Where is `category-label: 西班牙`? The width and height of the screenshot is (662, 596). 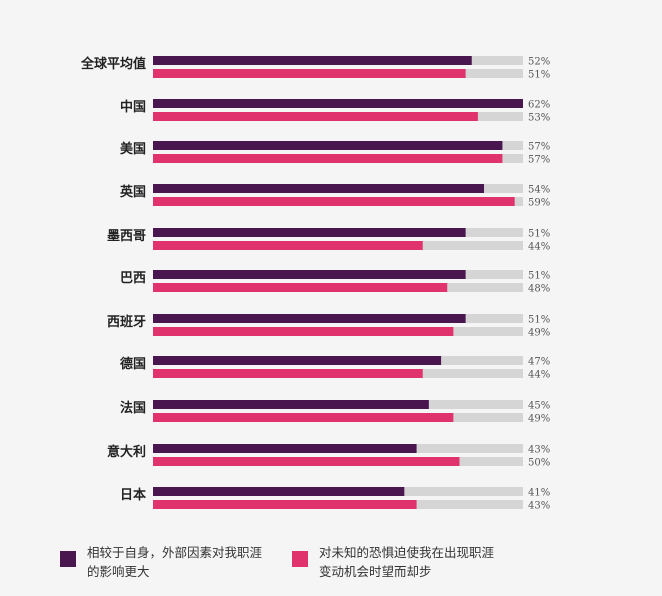 category-label: 西班牙 is located at coordinates (126, 322).